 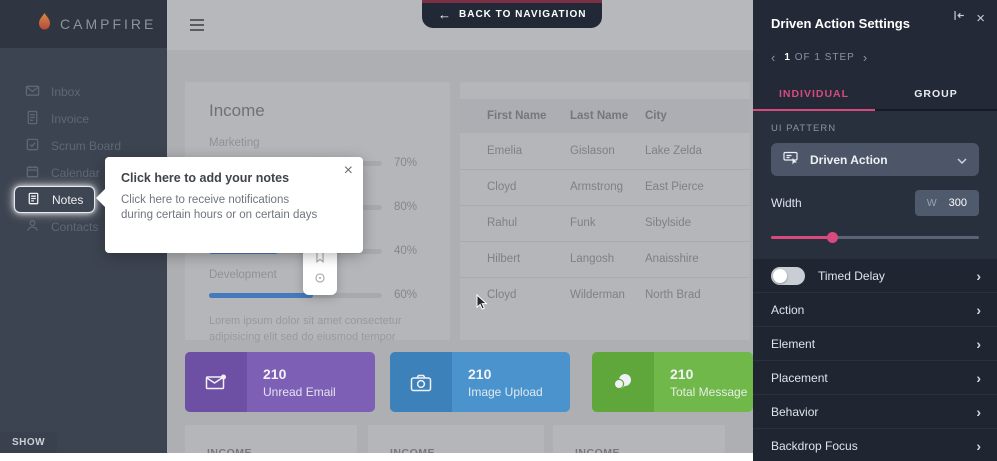 What do you see at coordinates (32, 173) in the screenshot?
I see `calendar-icon` at bounding box center [32, 173].